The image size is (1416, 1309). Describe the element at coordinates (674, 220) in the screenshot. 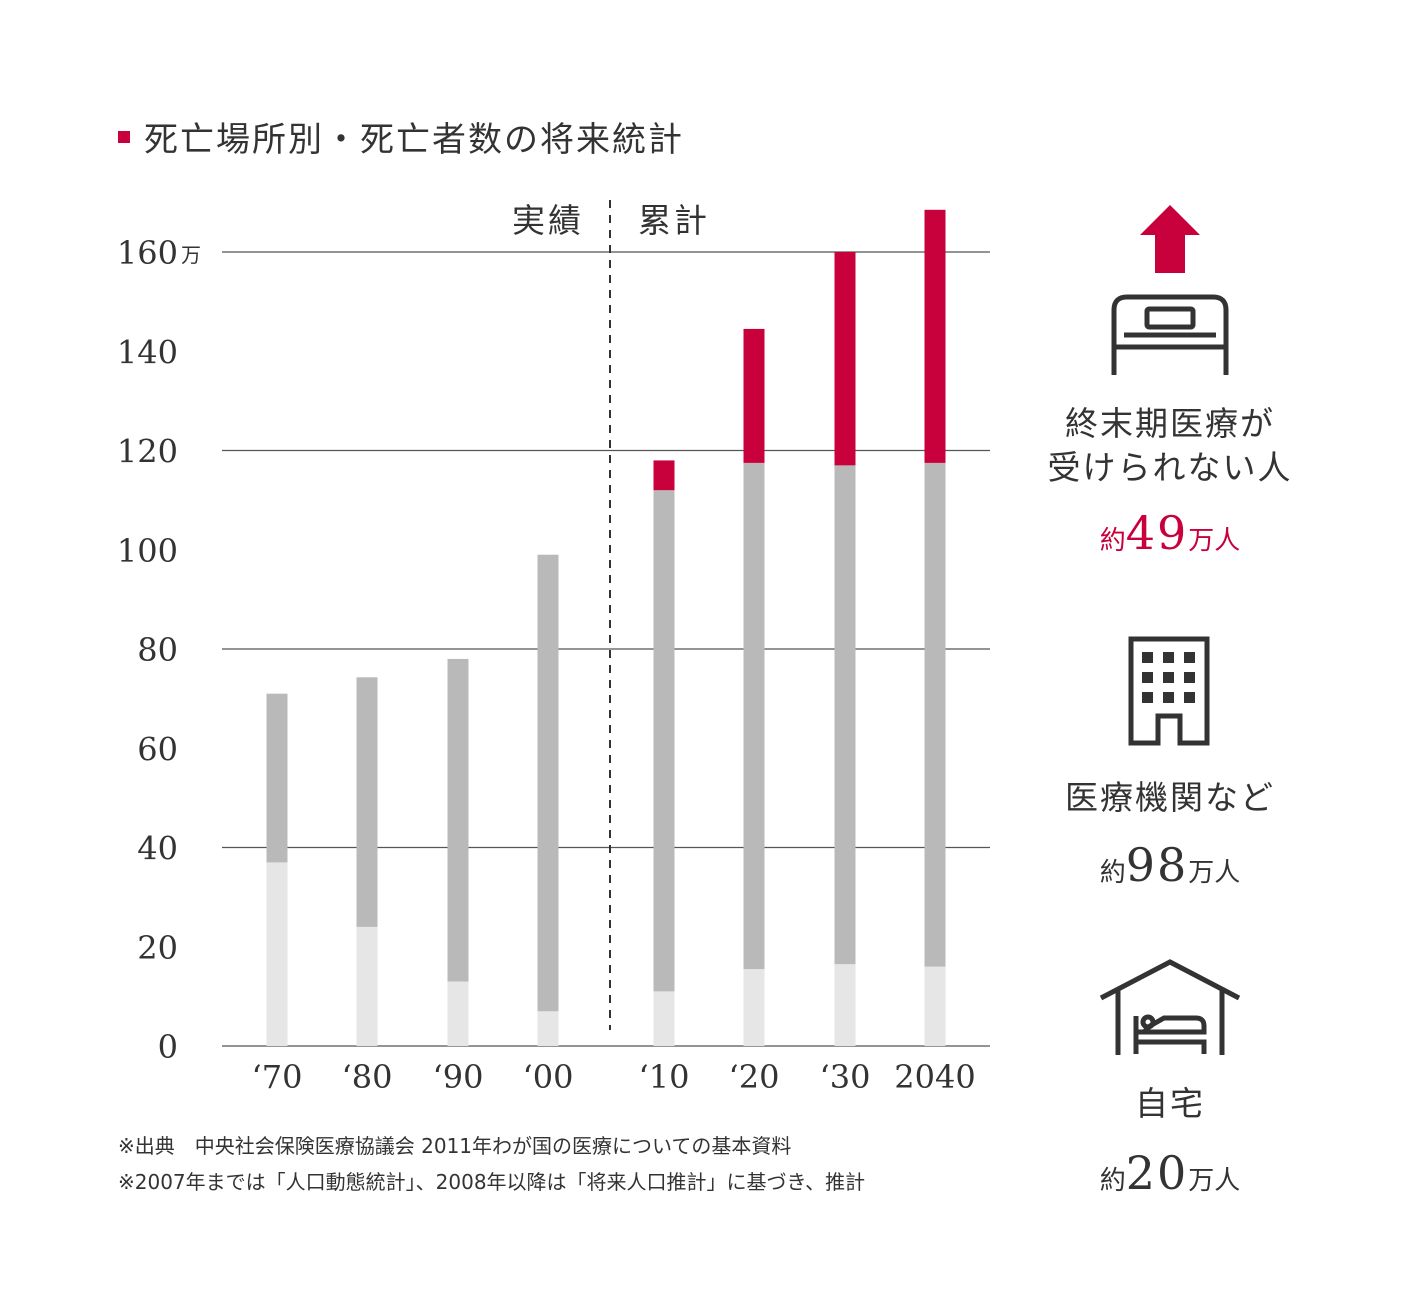

I see `divider-label-projected: 累計` at that location.